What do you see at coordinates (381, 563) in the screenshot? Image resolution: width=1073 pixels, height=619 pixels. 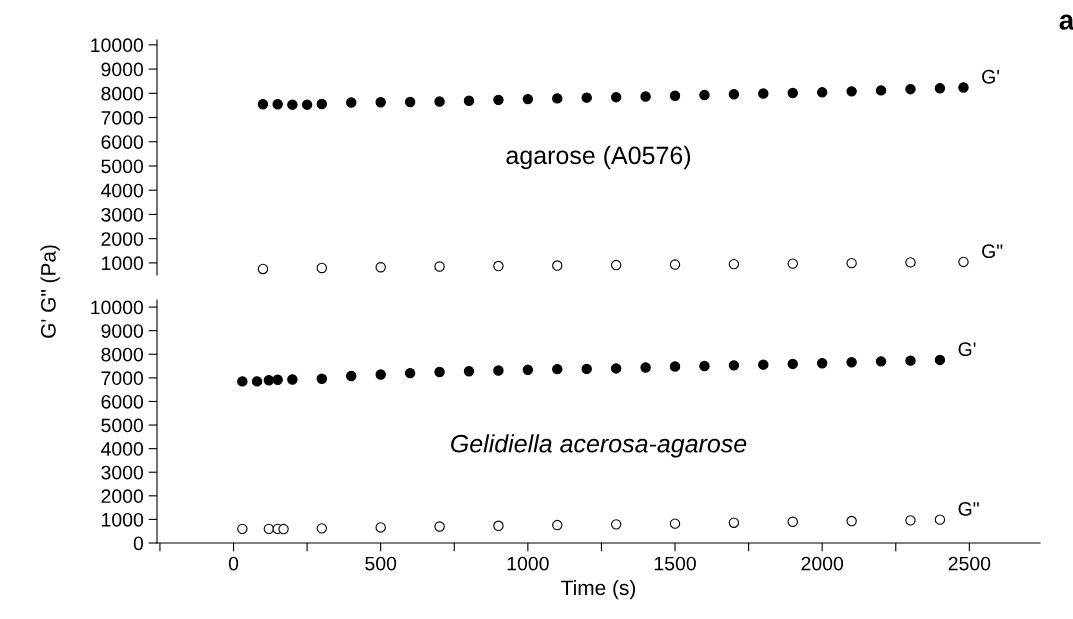 I see `x-tick-label: 500` at bounding box center [381, 563].